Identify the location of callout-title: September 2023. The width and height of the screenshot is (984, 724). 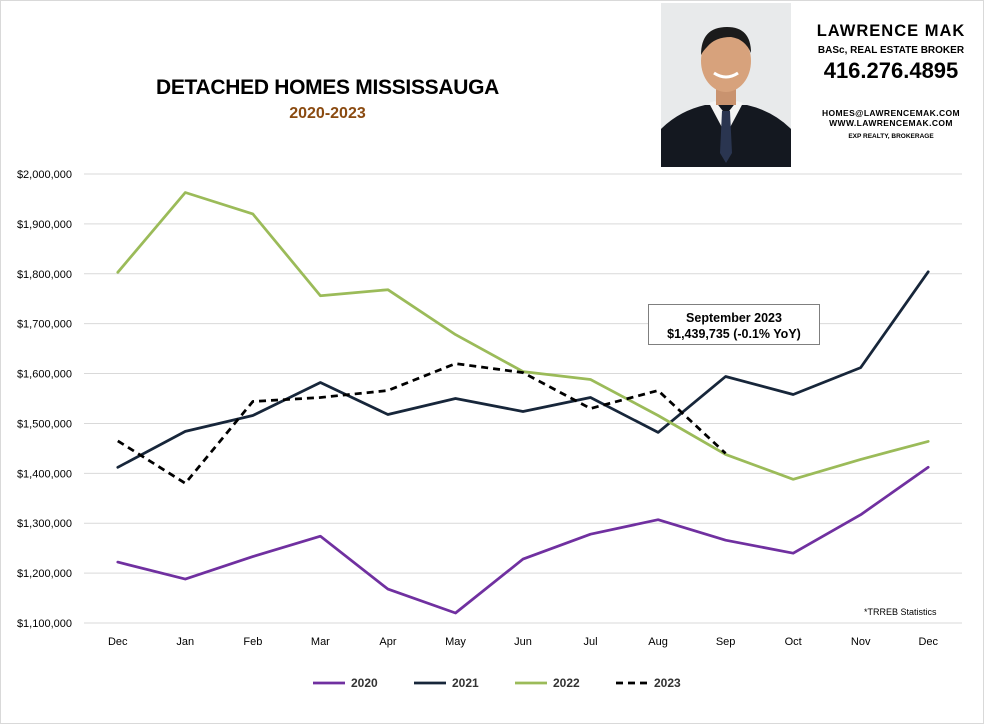
(734, 318).